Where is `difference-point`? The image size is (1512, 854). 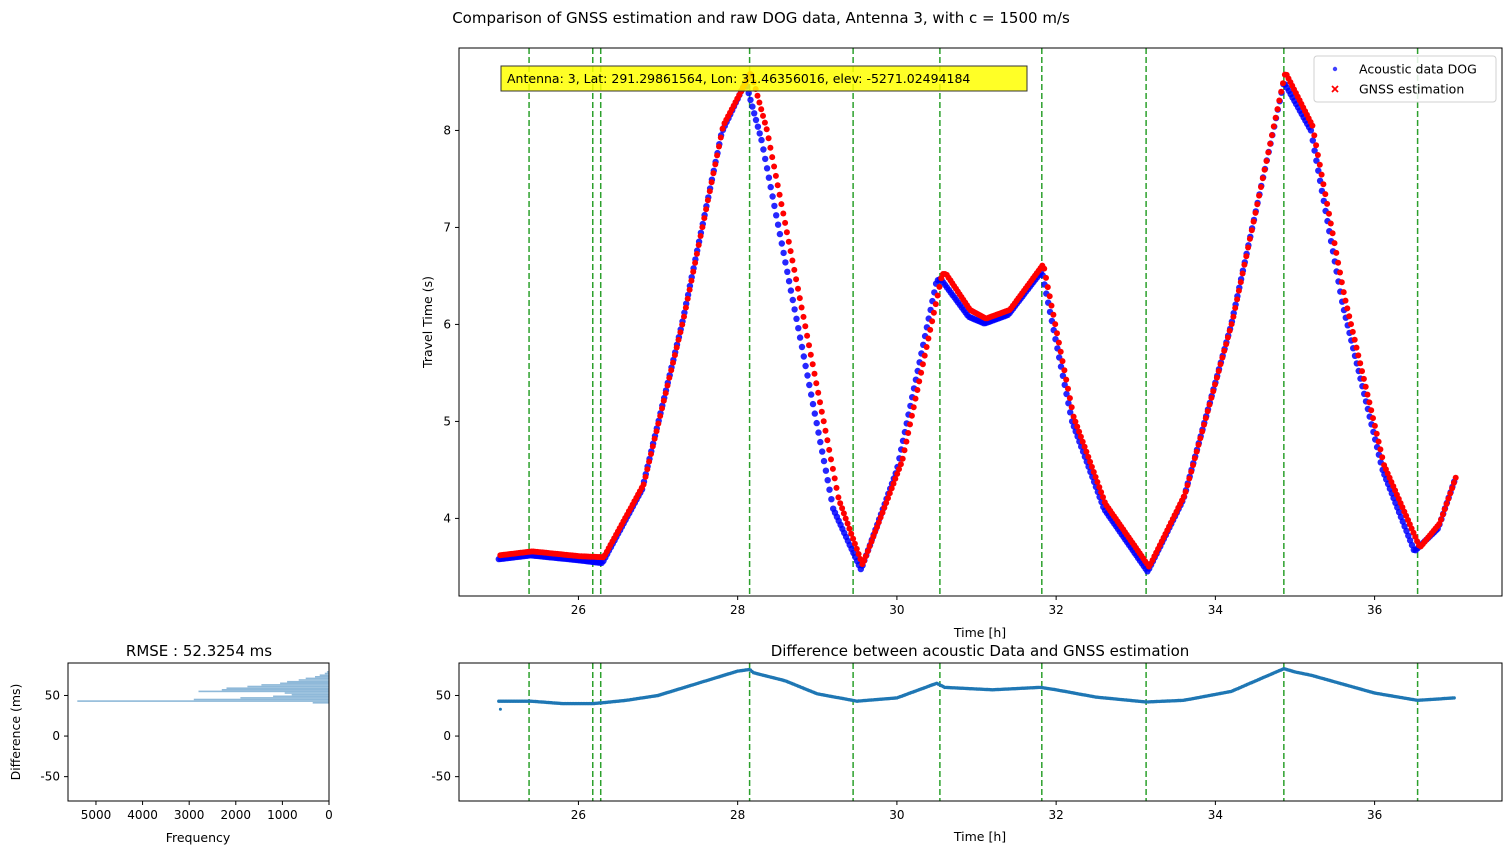 difference-point is located at coordinates (500, 709).